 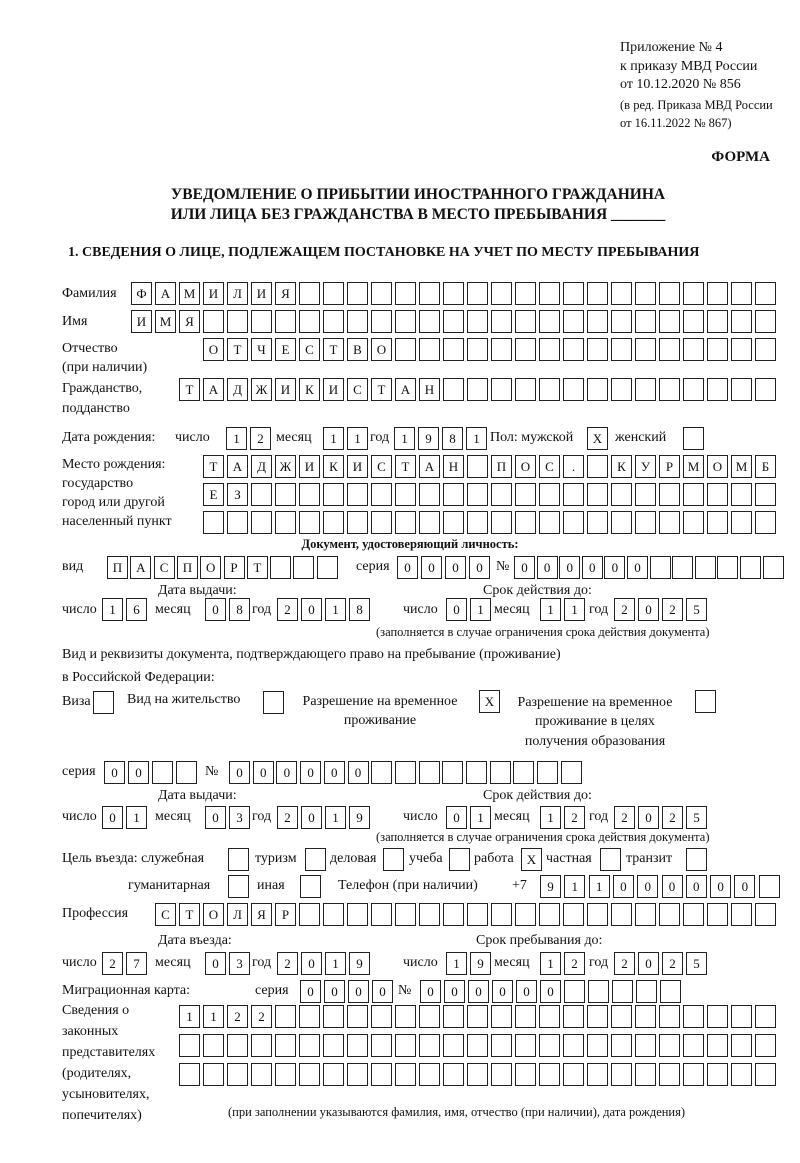 I want to click on char-cell: Н, so click(x=429, y=389).